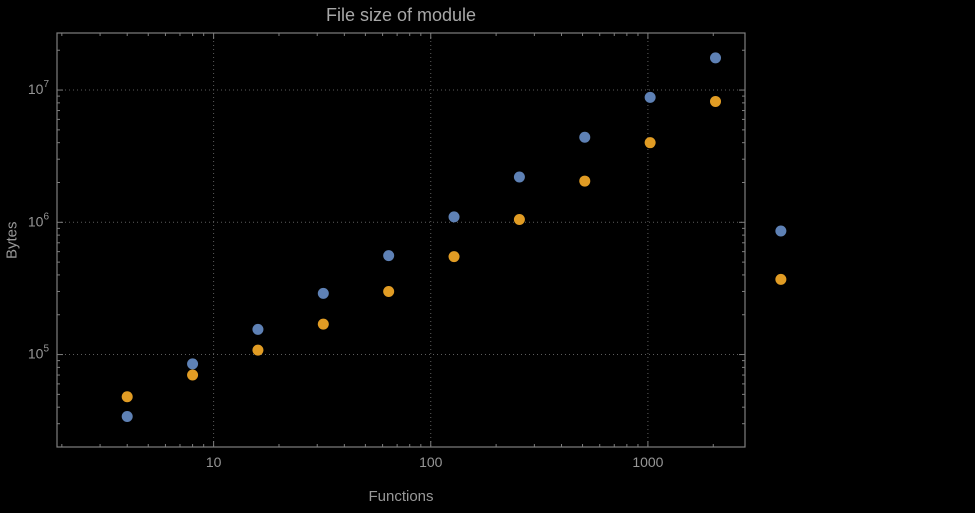 This screenshot has width=975, height=513. Describe the element at coordinates (39, 353) in the screenshot. I see `y-tick-label: 10⁵` at that location.